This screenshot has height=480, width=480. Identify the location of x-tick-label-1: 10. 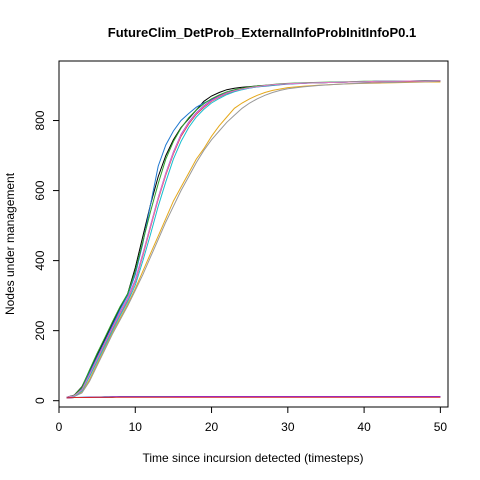
(136, 427).